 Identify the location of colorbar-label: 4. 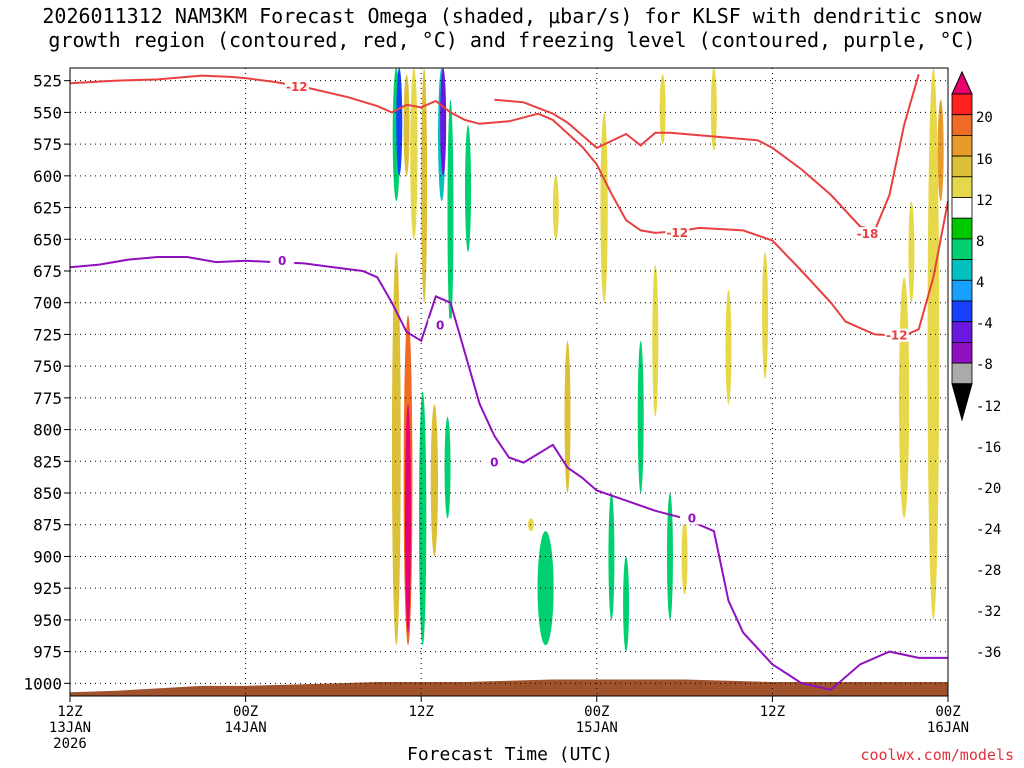
(980, 283).